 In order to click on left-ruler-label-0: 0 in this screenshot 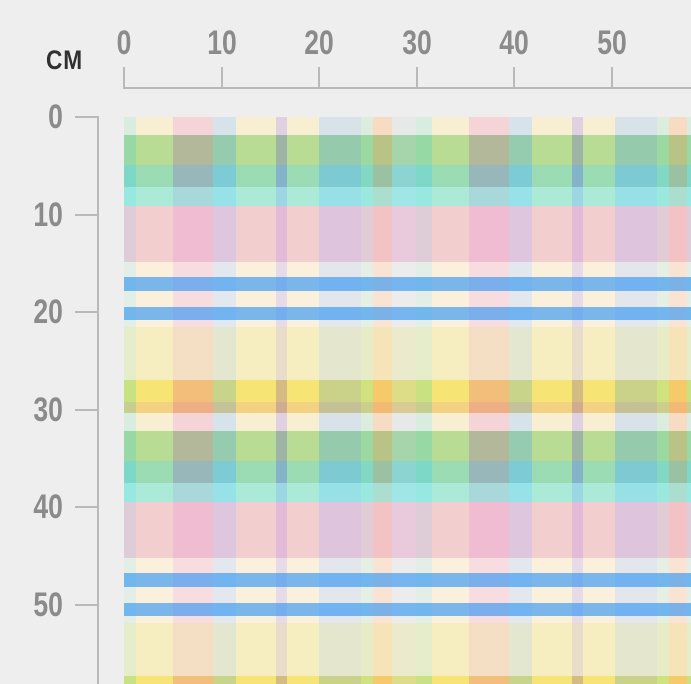, I will do `click(55, 117)`.